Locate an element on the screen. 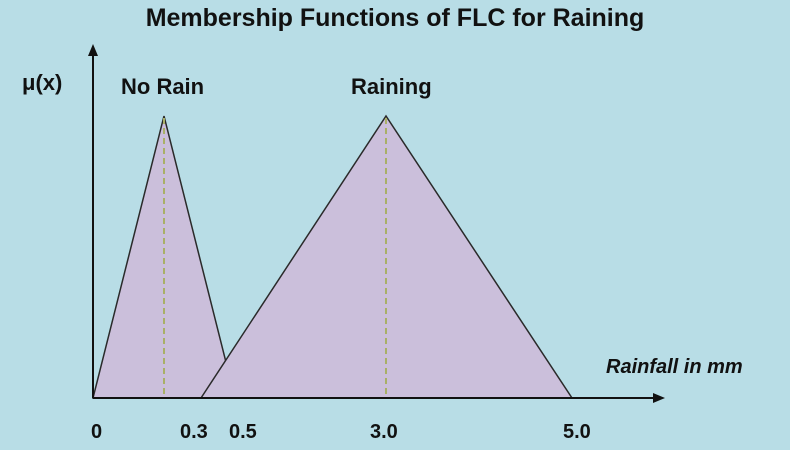 Image resolution: width=790 pixels, height=450 pixels. diagram-title: Membership Functions of FLC for Raining is located at coordinates (395, 18).